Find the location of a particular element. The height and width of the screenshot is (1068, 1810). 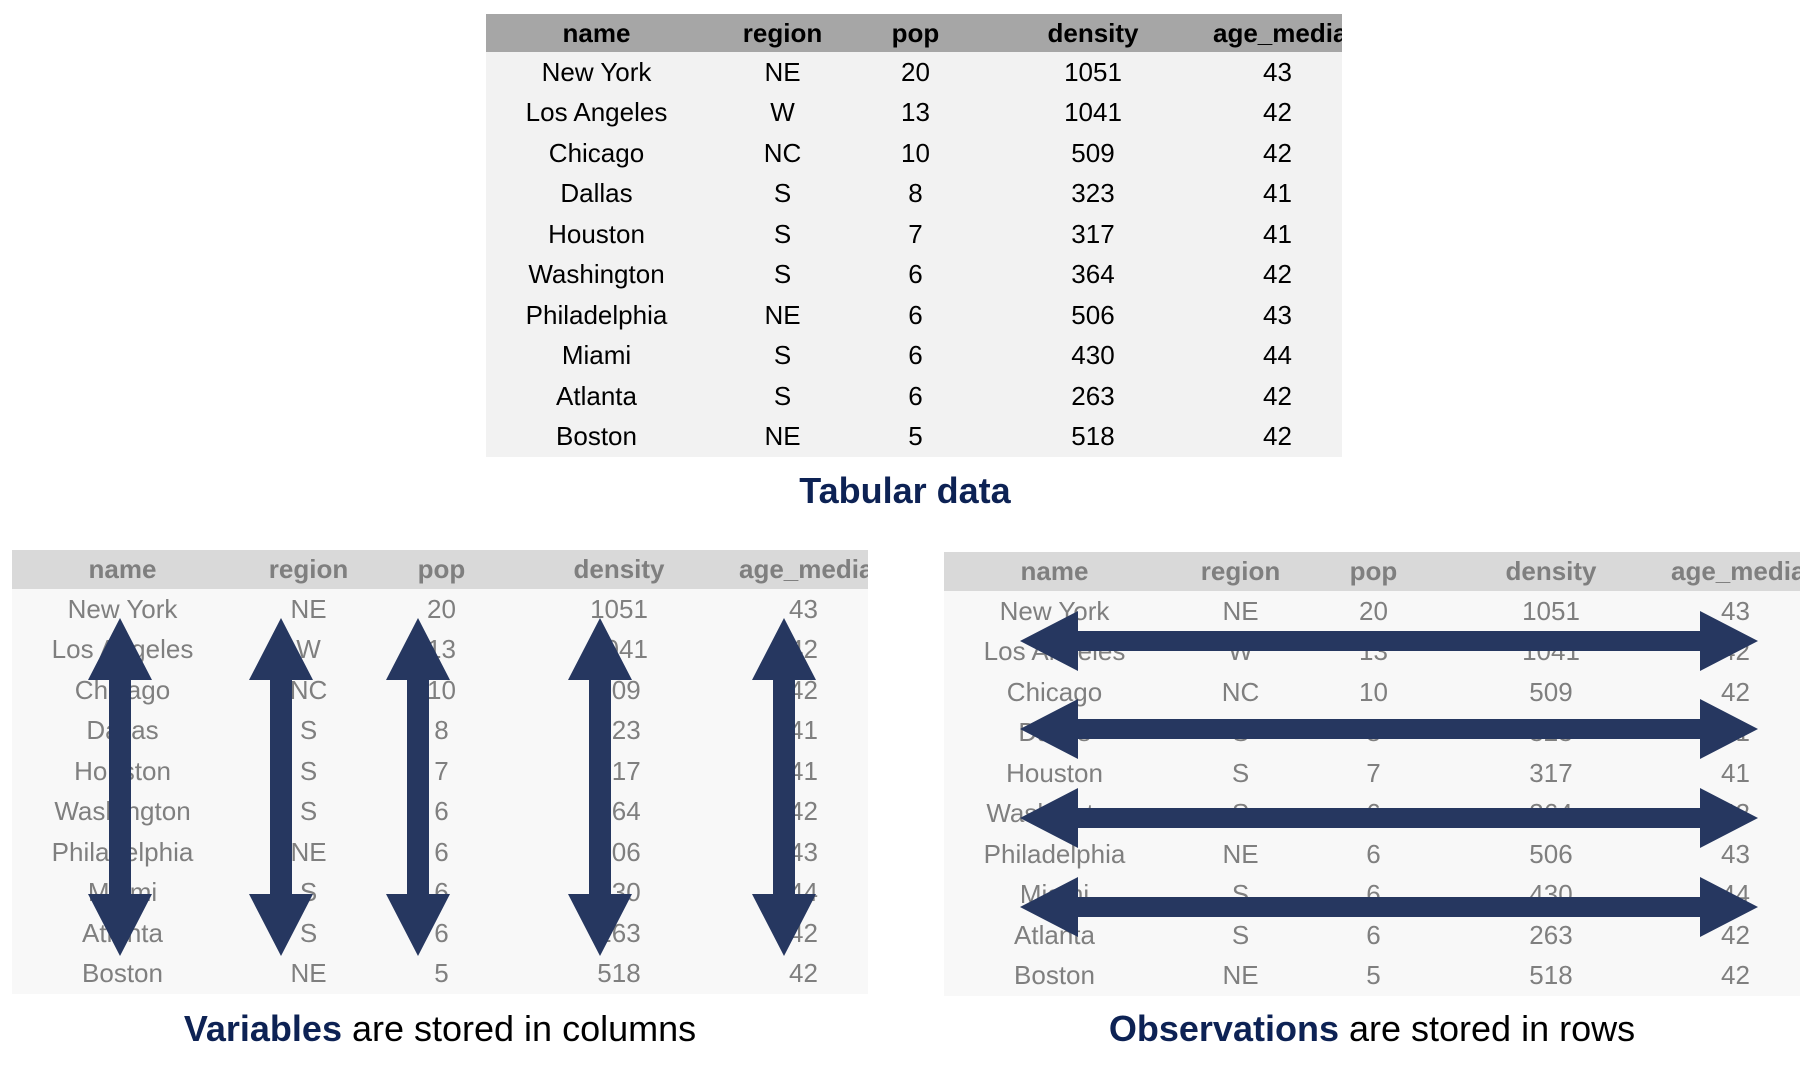

cell-density: 1041 is located at coordinates (1551, 651).